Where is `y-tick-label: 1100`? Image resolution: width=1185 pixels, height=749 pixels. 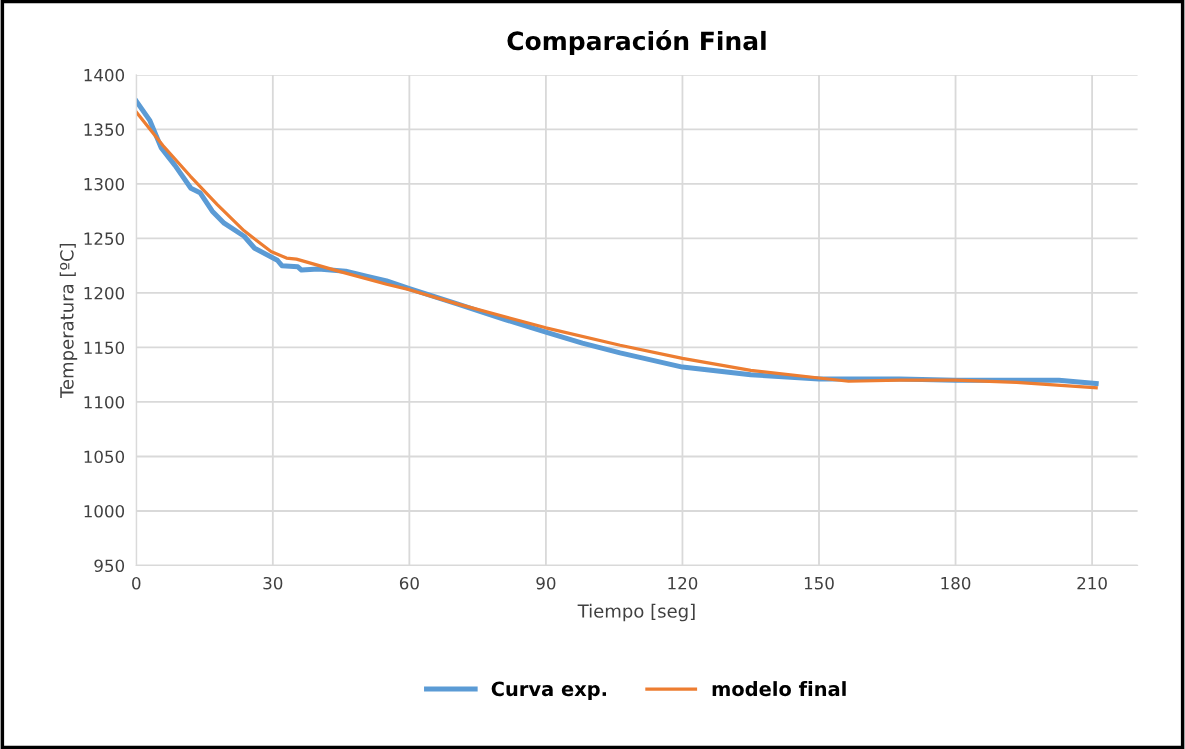 y-tick-label: 1100 is located at coordinates (104, 402).